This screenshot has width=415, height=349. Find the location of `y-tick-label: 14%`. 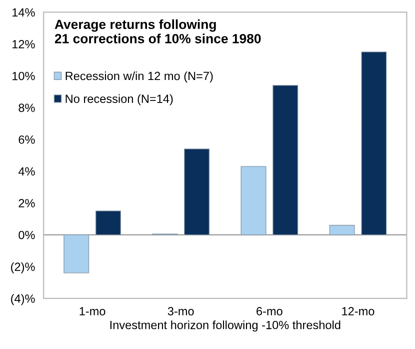

y-tick-label: 14% is located at coordinates (23, 12).